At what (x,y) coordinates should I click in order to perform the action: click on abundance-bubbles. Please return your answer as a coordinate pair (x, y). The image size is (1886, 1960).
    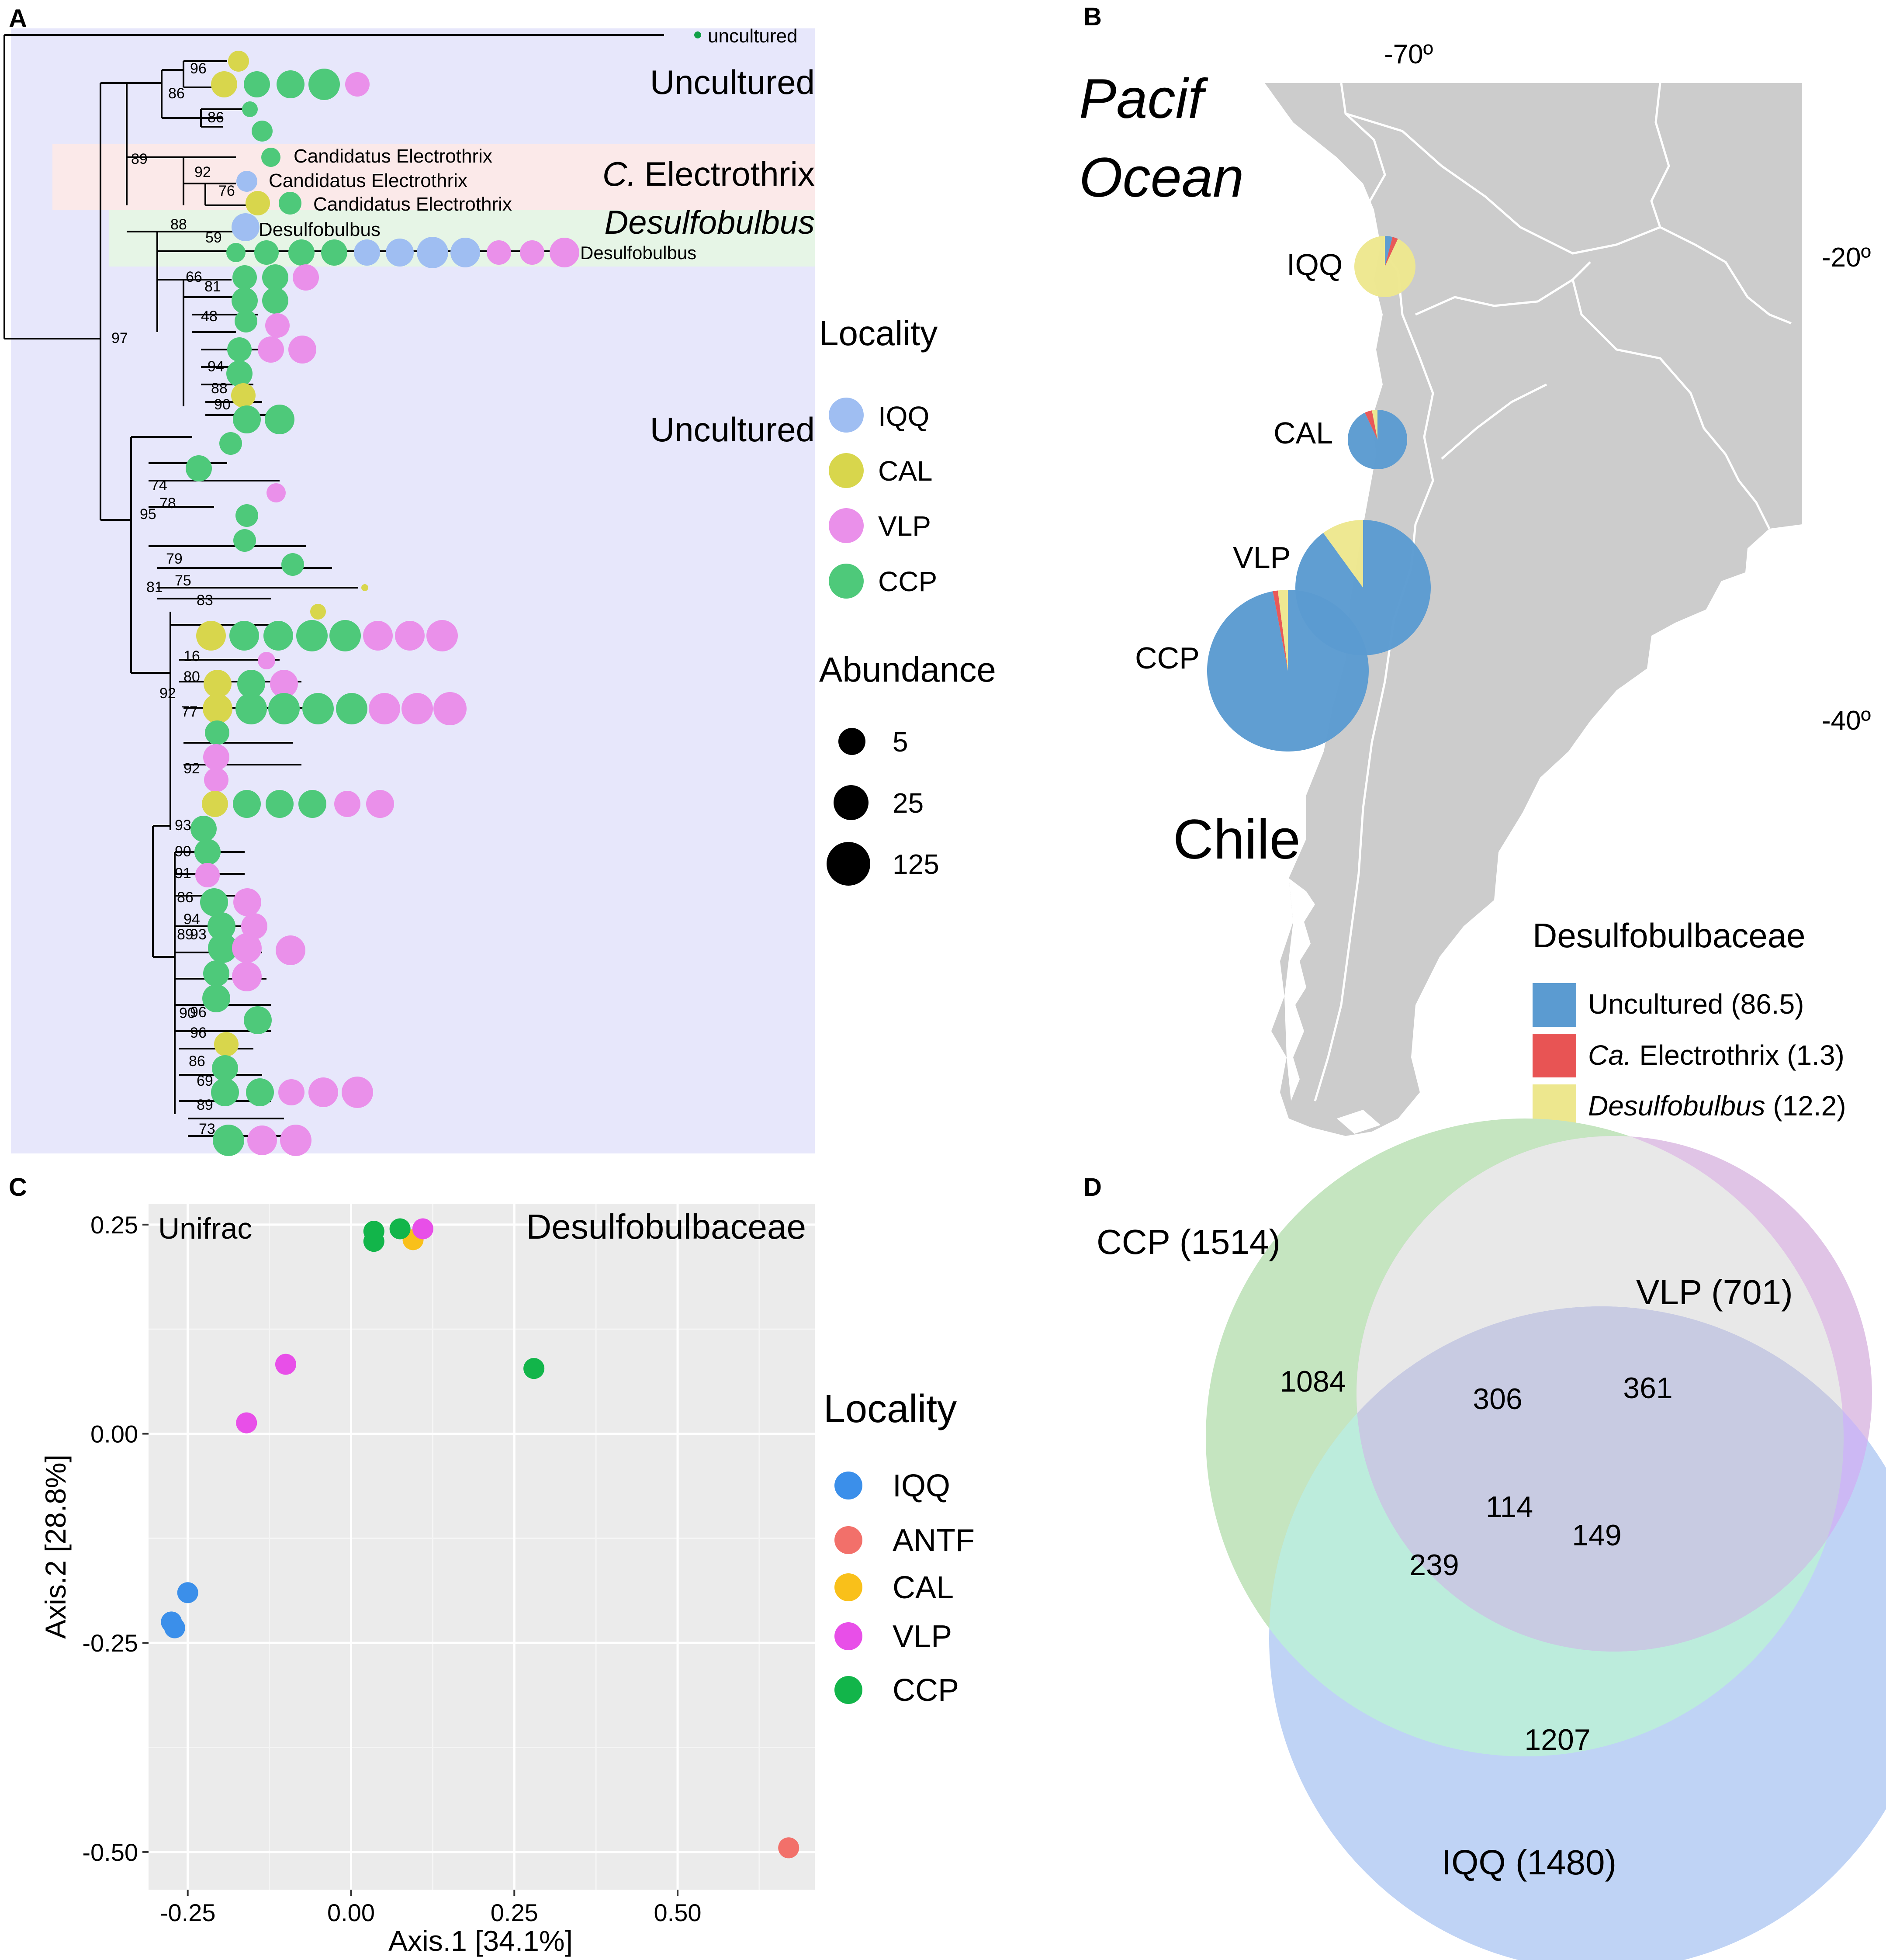
    Looking at the image, I should click on (382, 603).